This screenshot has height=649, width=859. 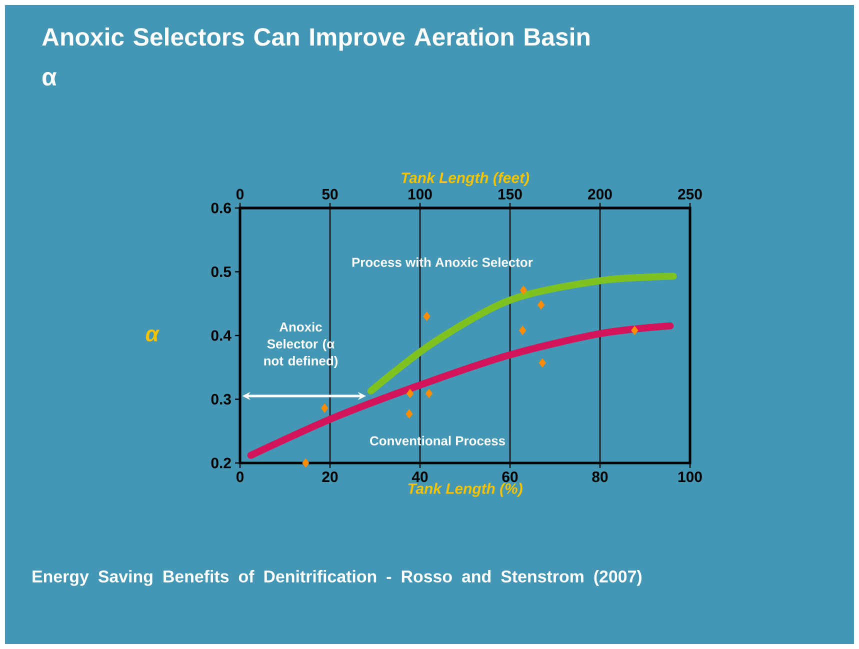 I want to click on x-tick-label: 0, so click(x=240, y=477).